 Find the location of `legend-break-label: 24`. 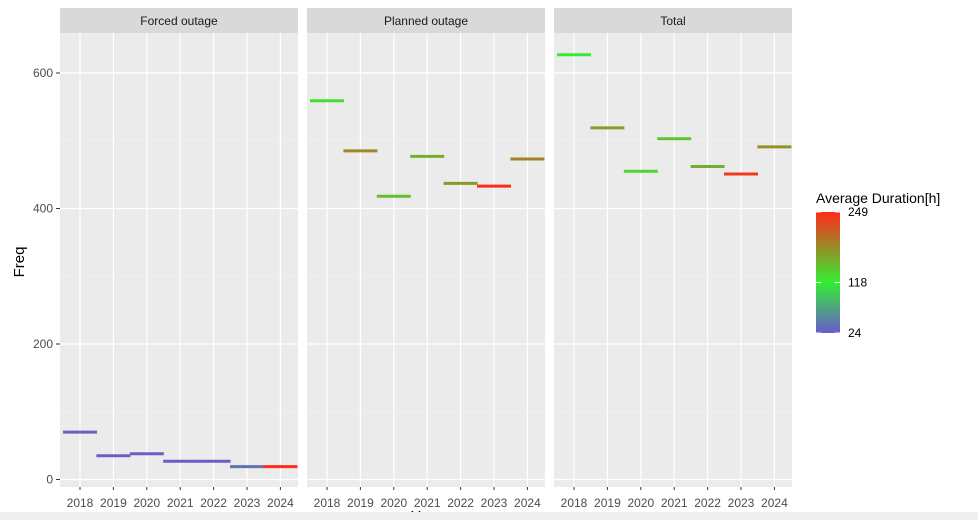

legend-break-label: 24 is located at coordinates (855, 333).